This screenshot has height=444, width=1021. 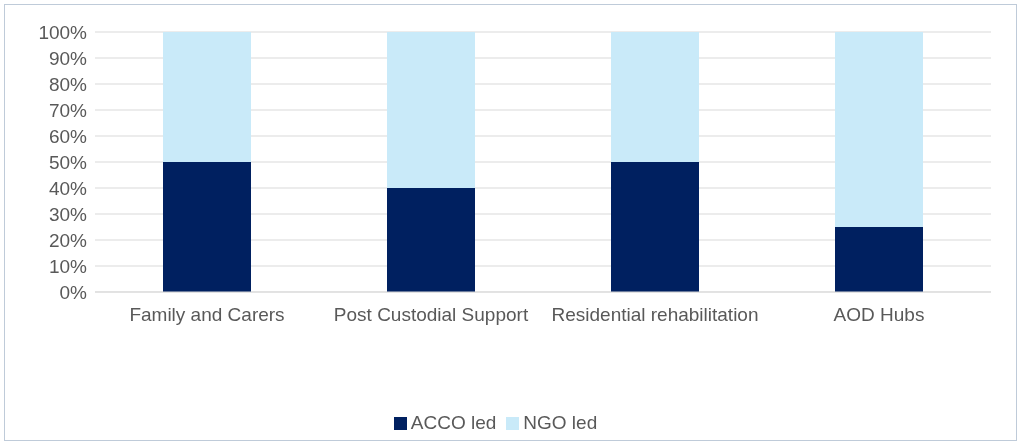 What do you see at coordinates (68, 162) in the screenshot?
I see `y-tick-label: 50%` at bounding box center [68, 162].